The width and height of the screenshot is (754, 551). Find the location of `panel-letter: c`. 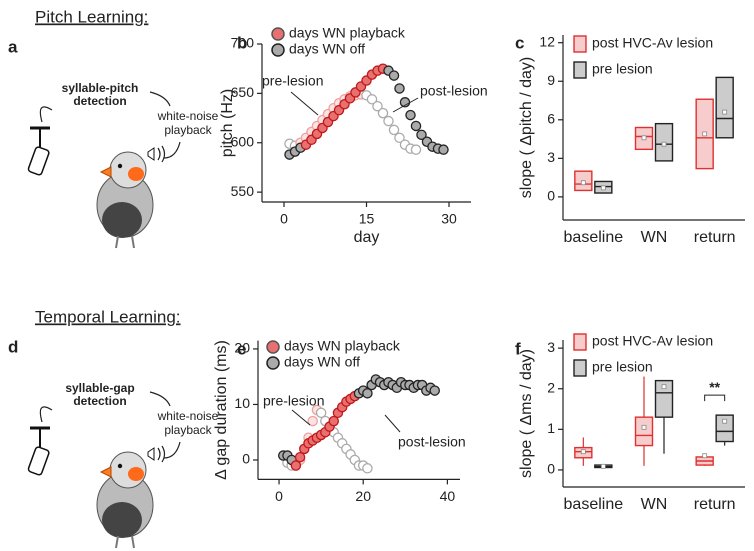

panel-letter: c is located at coordinates (519, 42).